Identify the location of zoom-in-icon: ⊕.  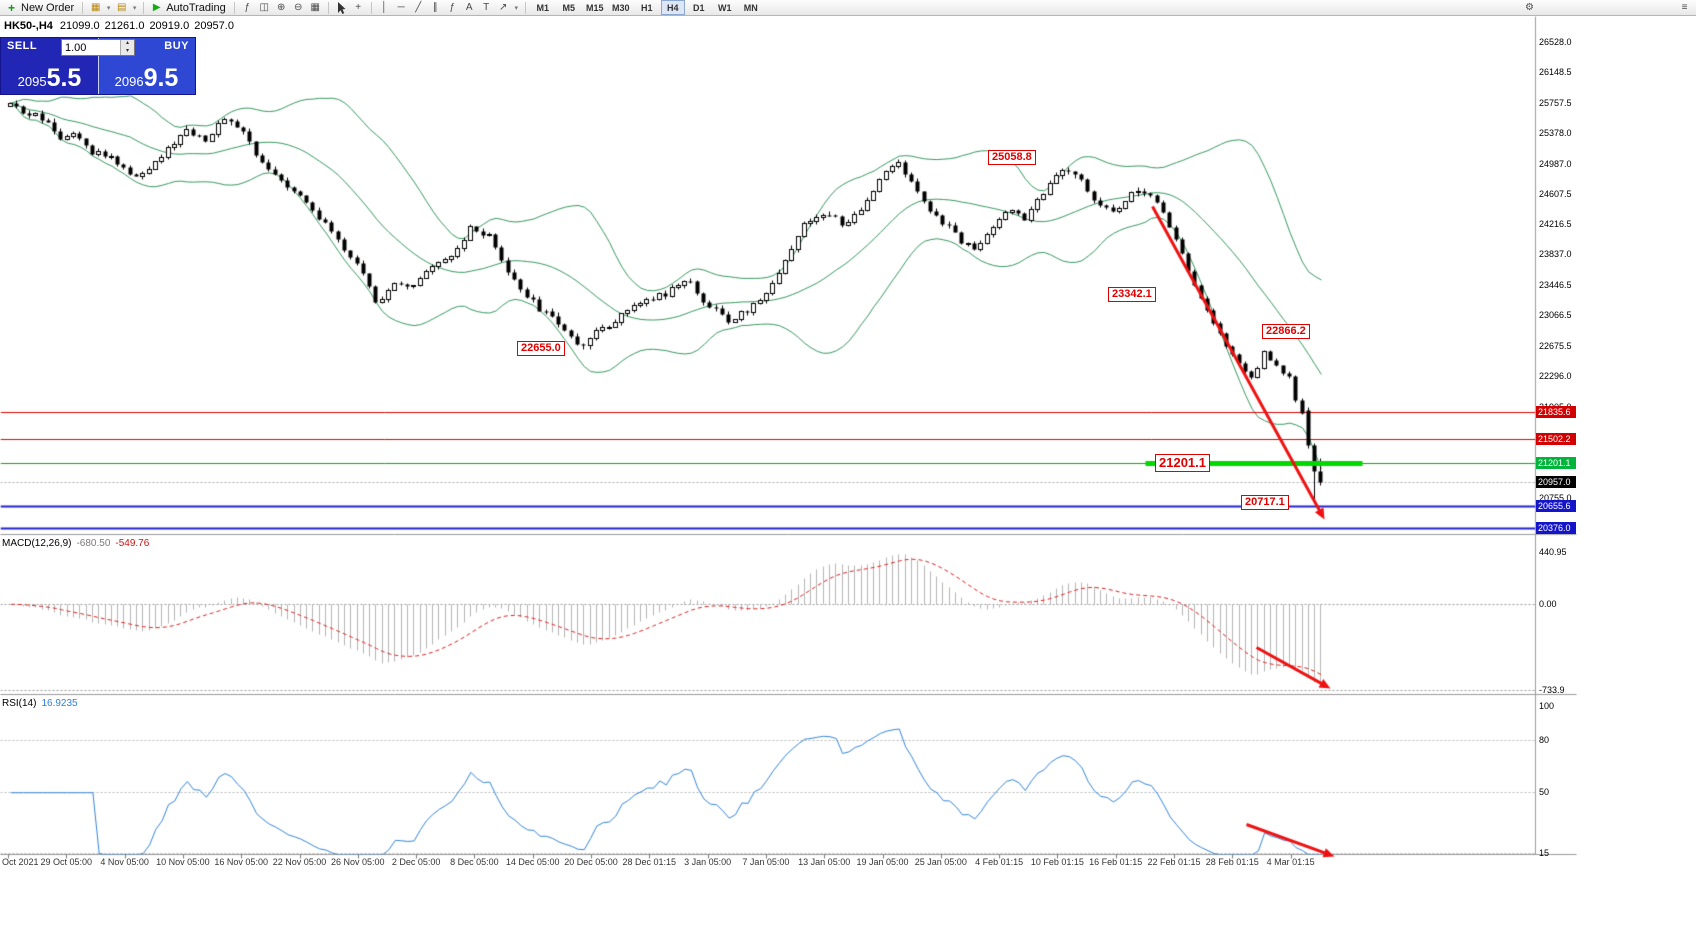
(281, 7).